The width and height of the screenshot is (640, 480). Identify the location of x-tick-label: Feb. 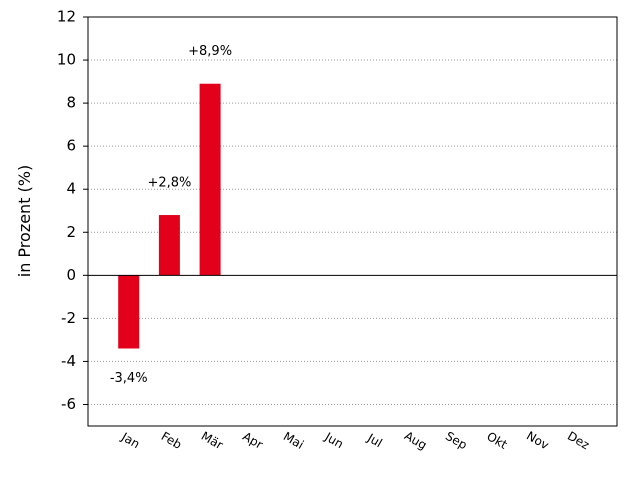
(171, 440).